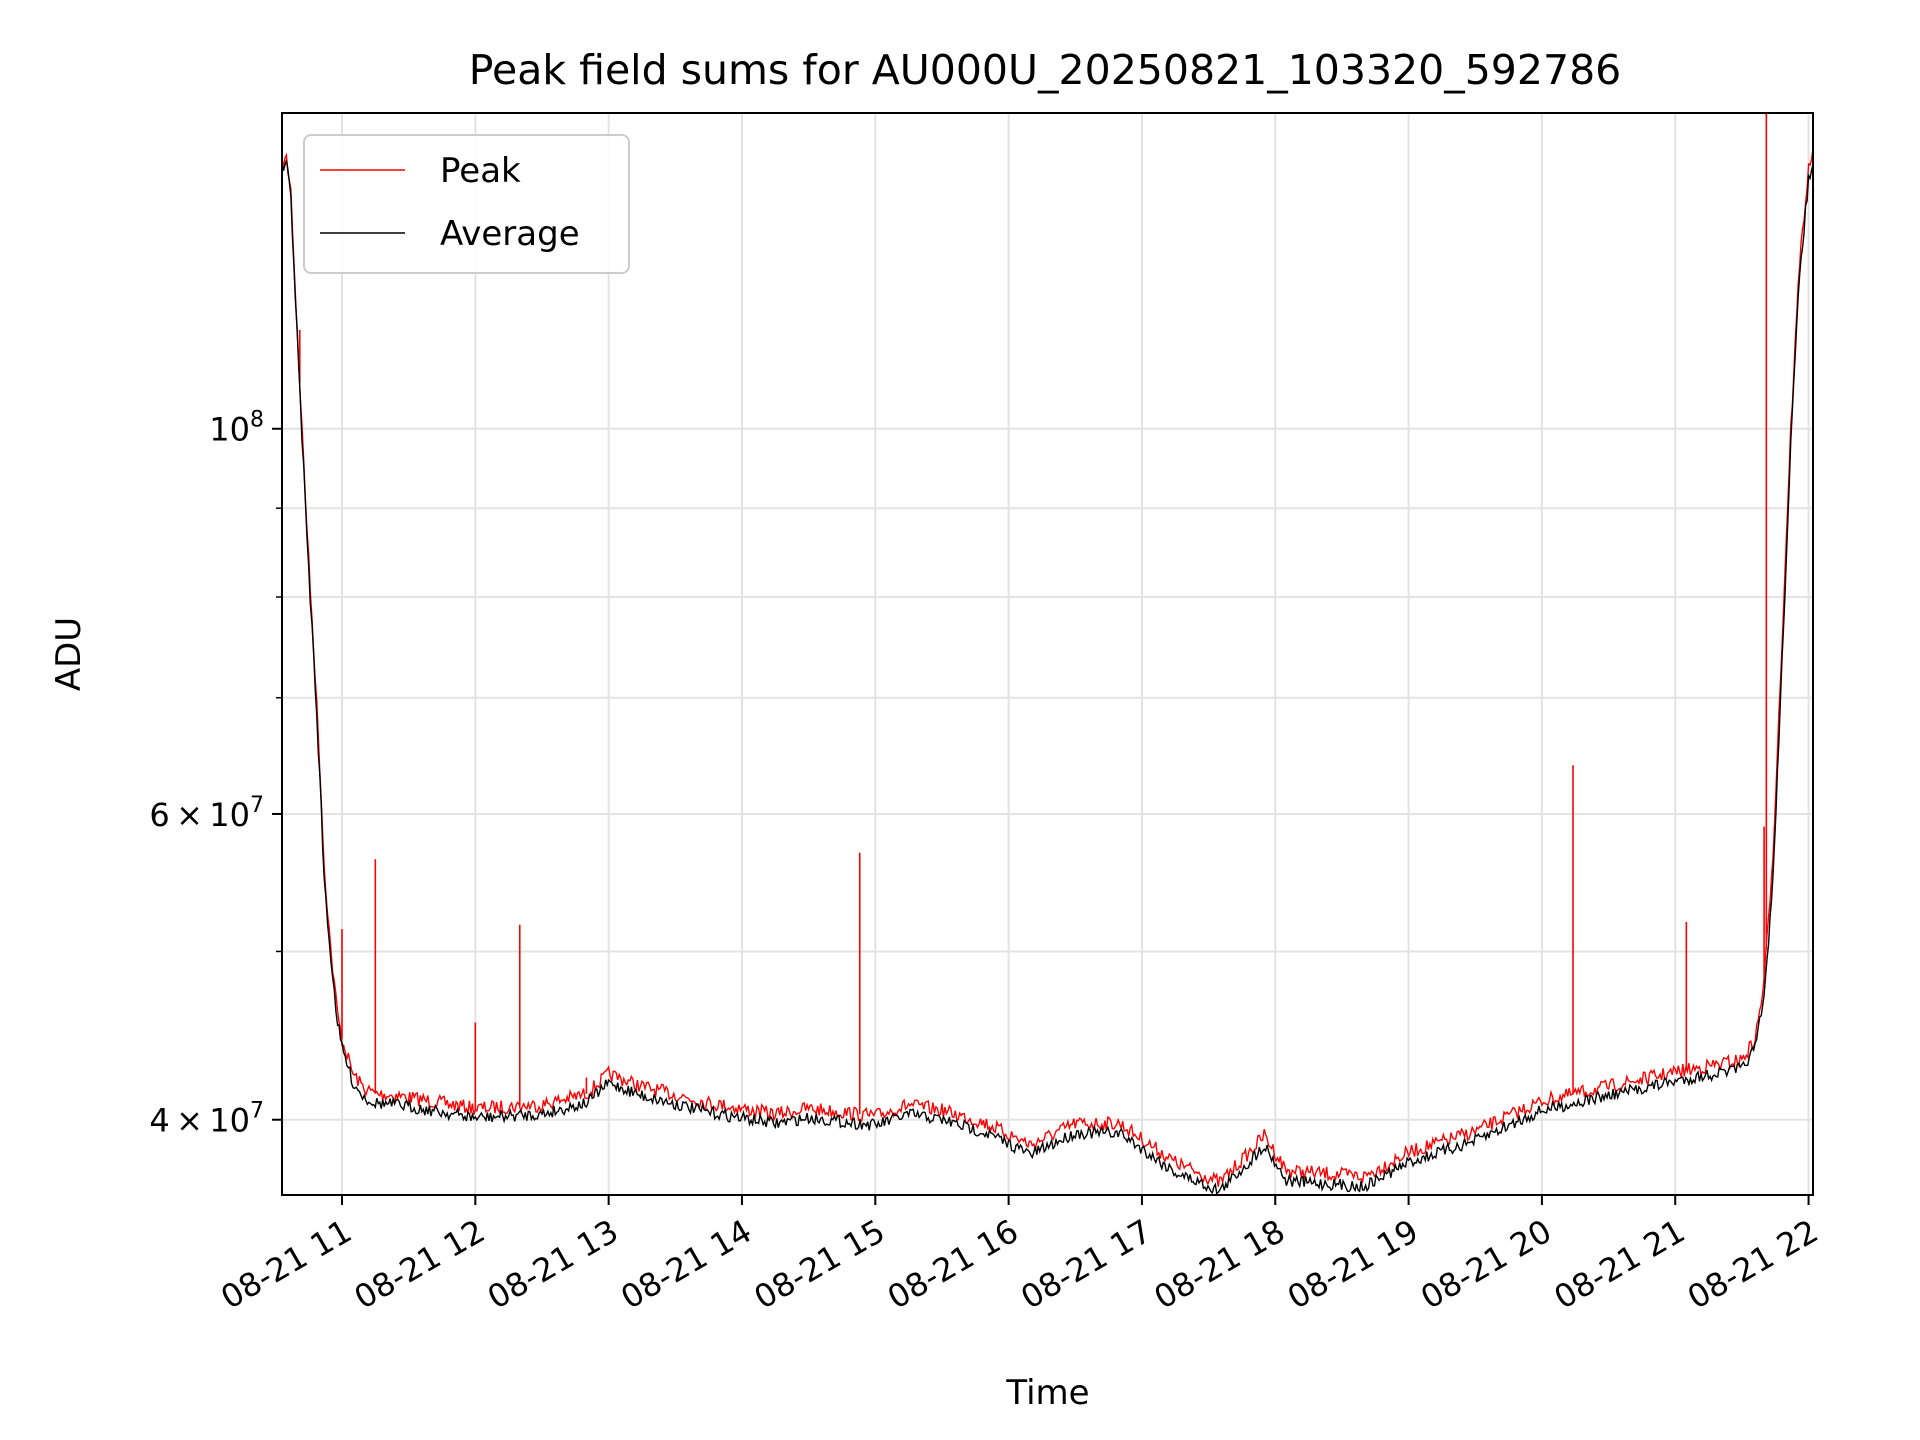 This screenshot has width=1920, height=1440. Describe the element at coordinates (206, 1119) in the screenshot. I see `y-tick-label: 4 × 107` at that location.